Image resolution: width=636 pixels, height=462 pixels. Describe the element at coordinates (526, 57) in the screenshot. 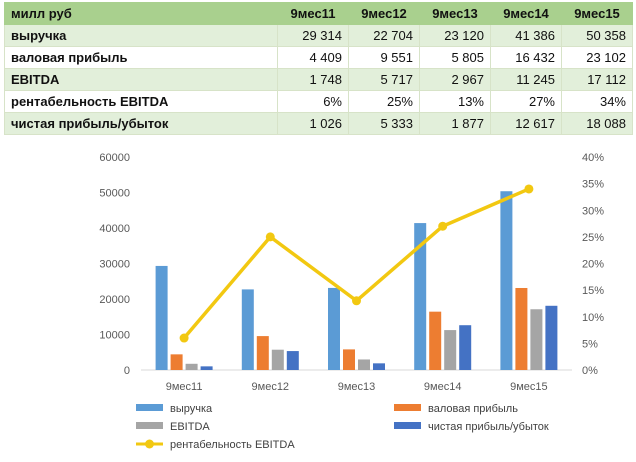

I see `table-cell: 16 432` at that location.